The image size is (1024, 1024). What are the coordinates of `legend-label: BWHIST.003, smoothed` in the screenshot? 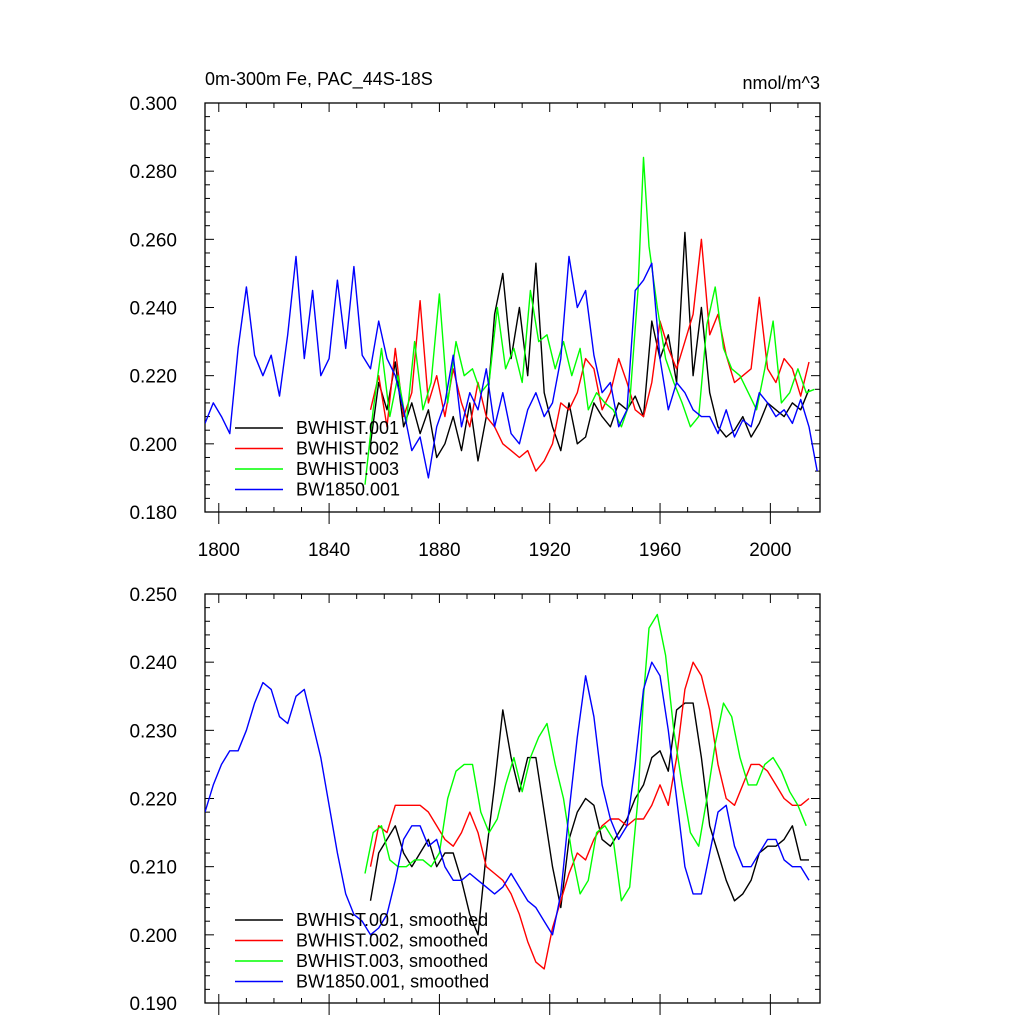 It's located at (392, 961).